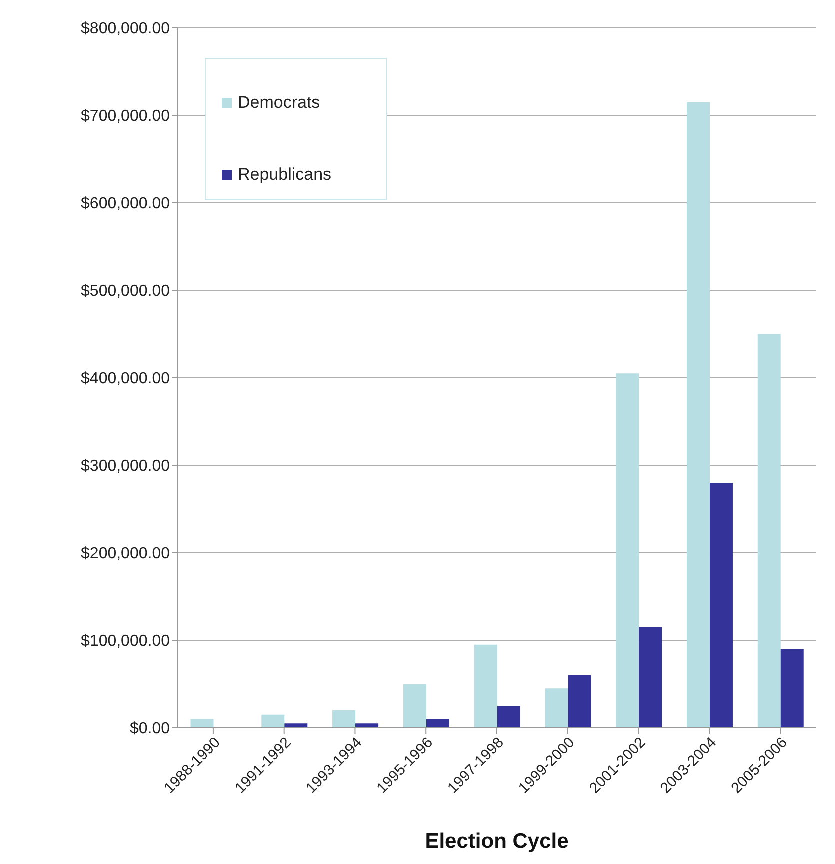  Describe the element at coordinates (497, 841) in the screenshot. I see `x-axis-title: Election Cycle` at that location.